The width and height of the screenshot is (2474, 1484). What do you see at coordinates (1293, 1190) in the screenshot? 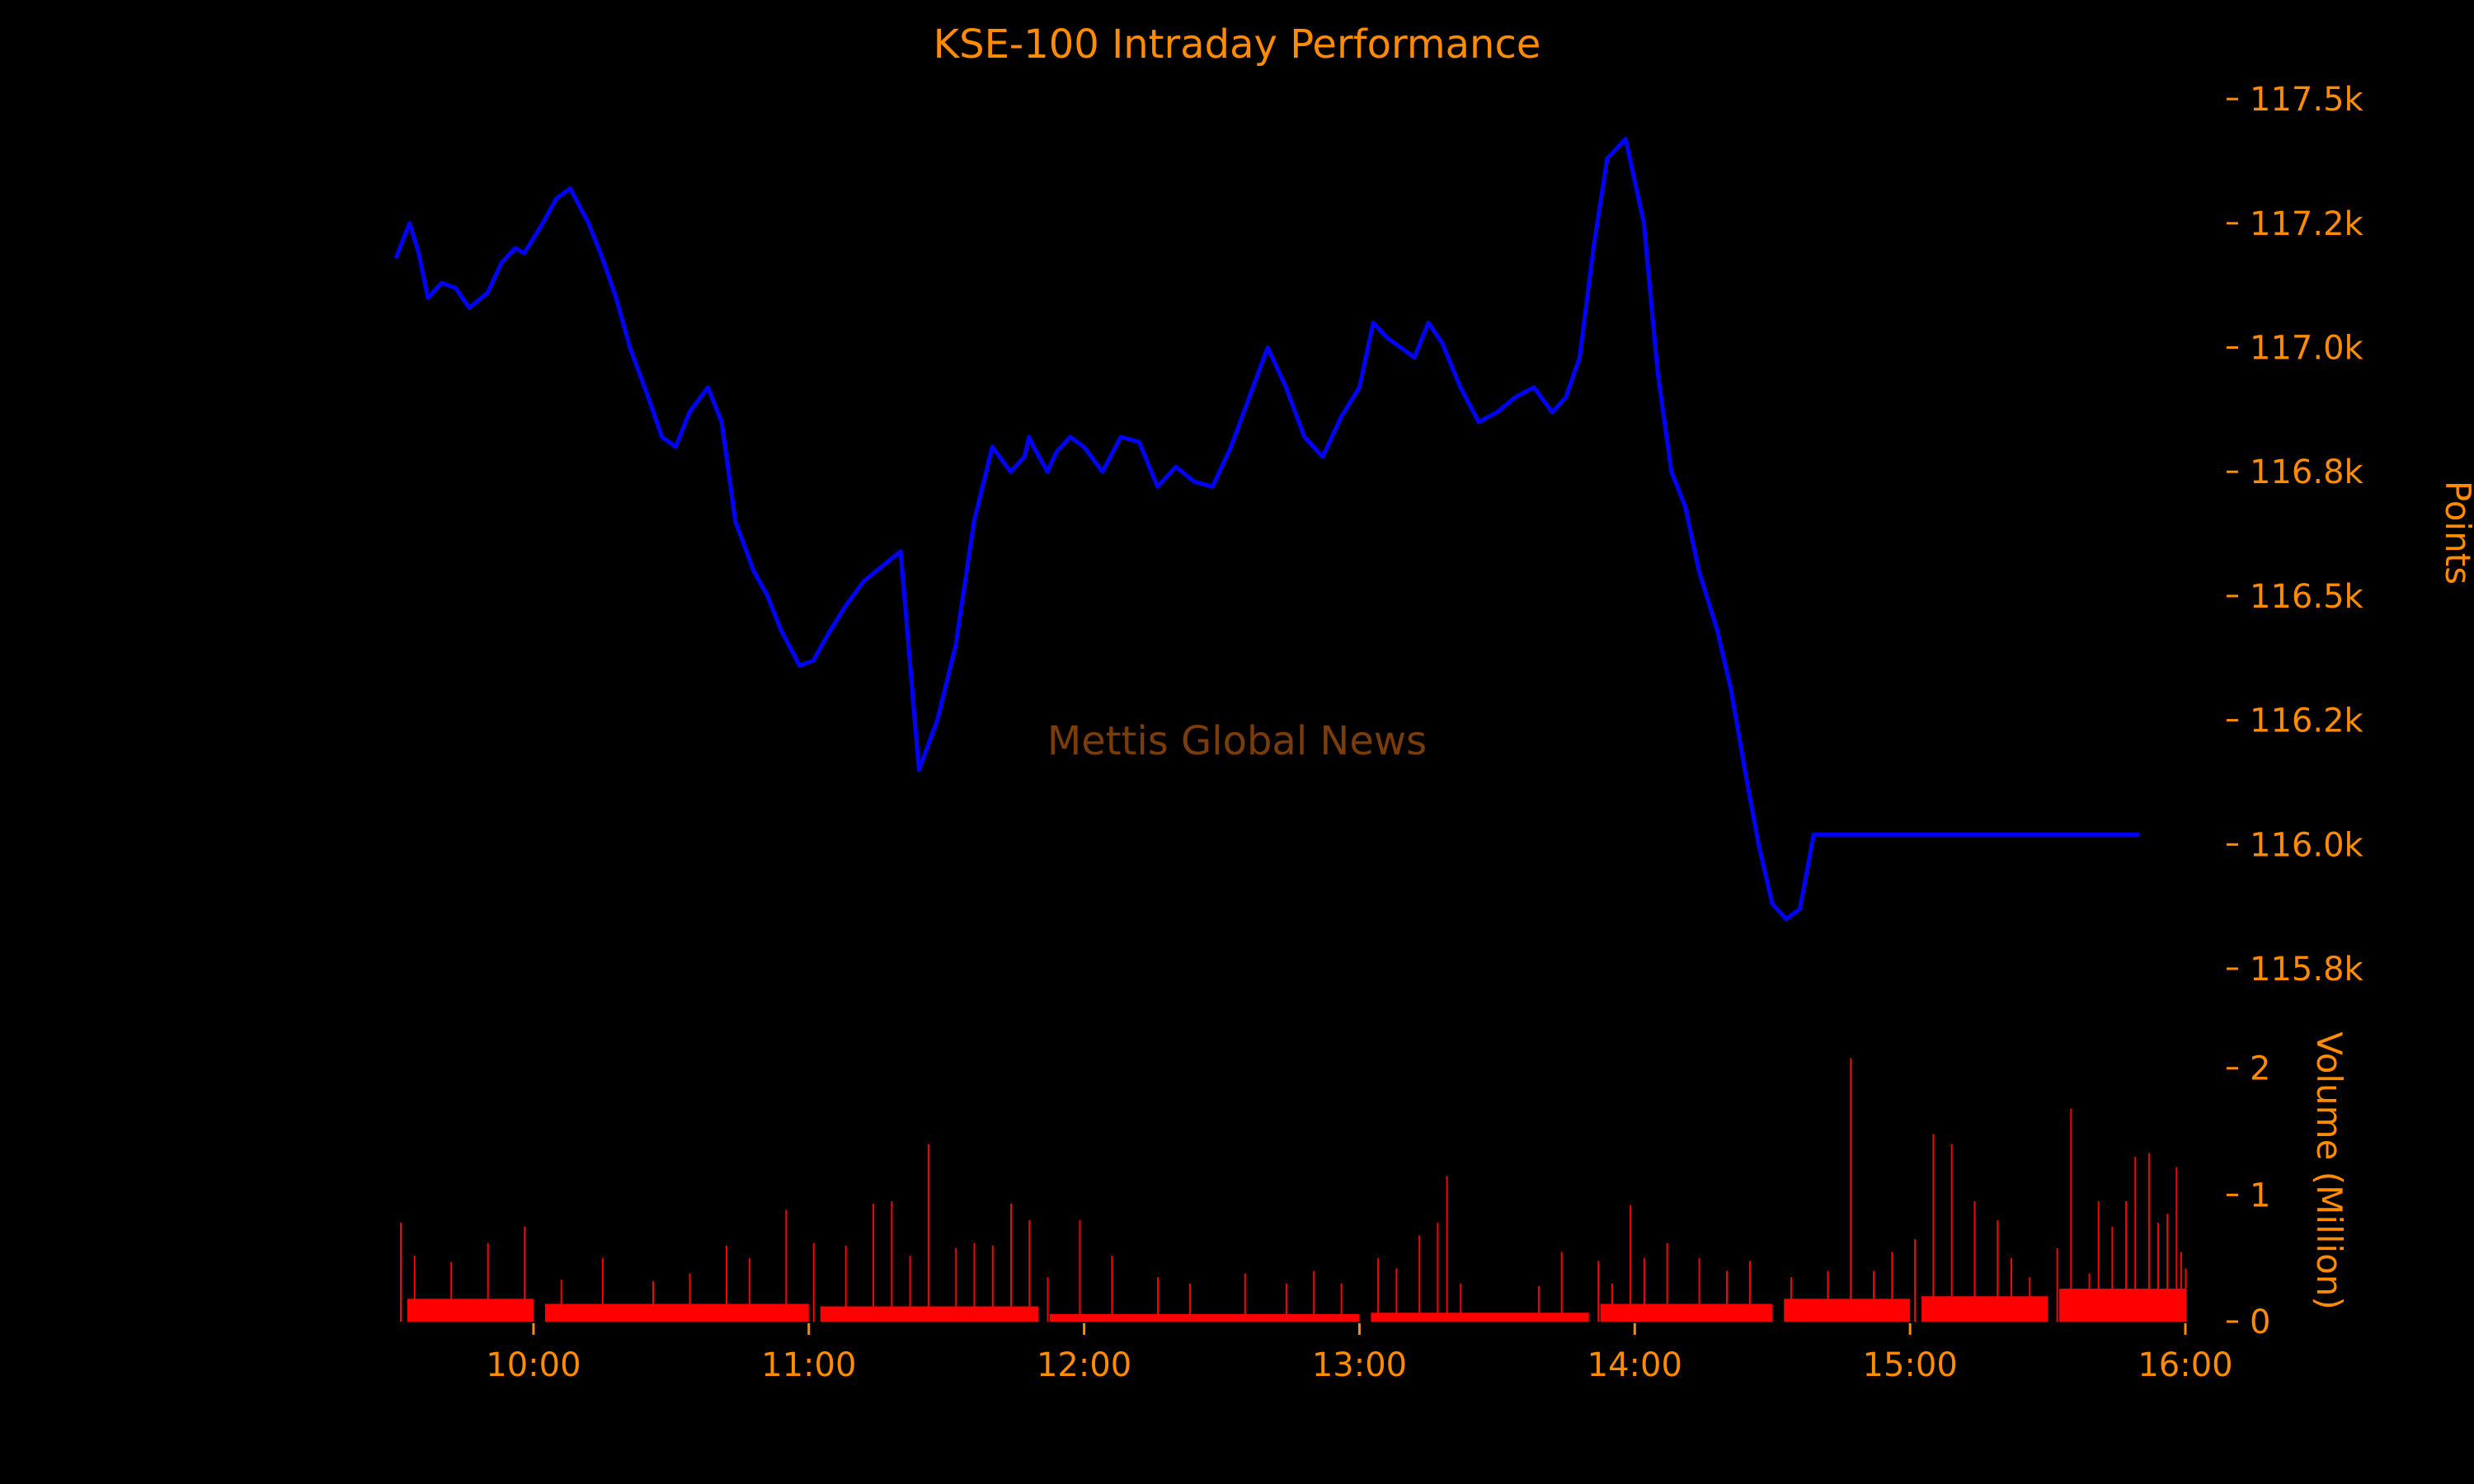
I see `volume-bars-layer` at bounding box center [1293, 1190].